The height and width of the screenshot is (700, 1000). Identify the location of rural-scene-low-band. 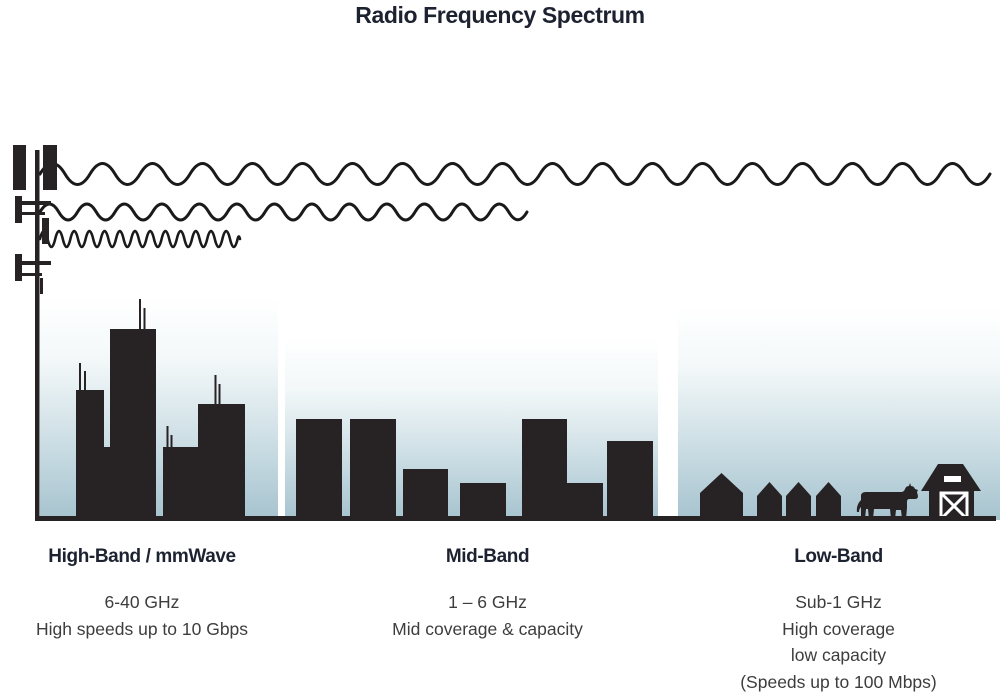
(840, 492).